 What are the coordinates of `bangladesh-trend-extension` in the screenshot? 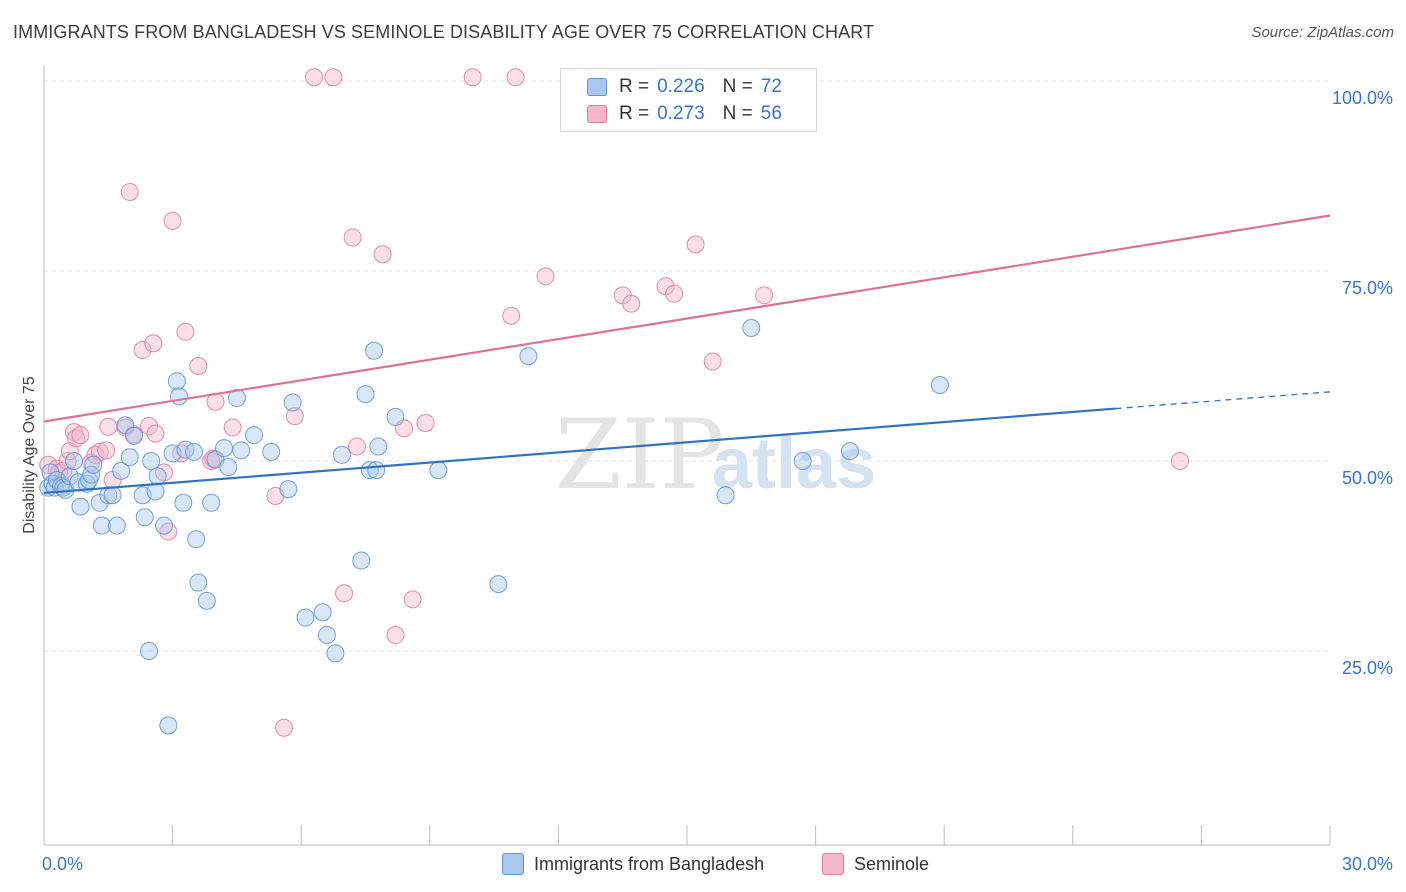 It's located at (1223, 400).